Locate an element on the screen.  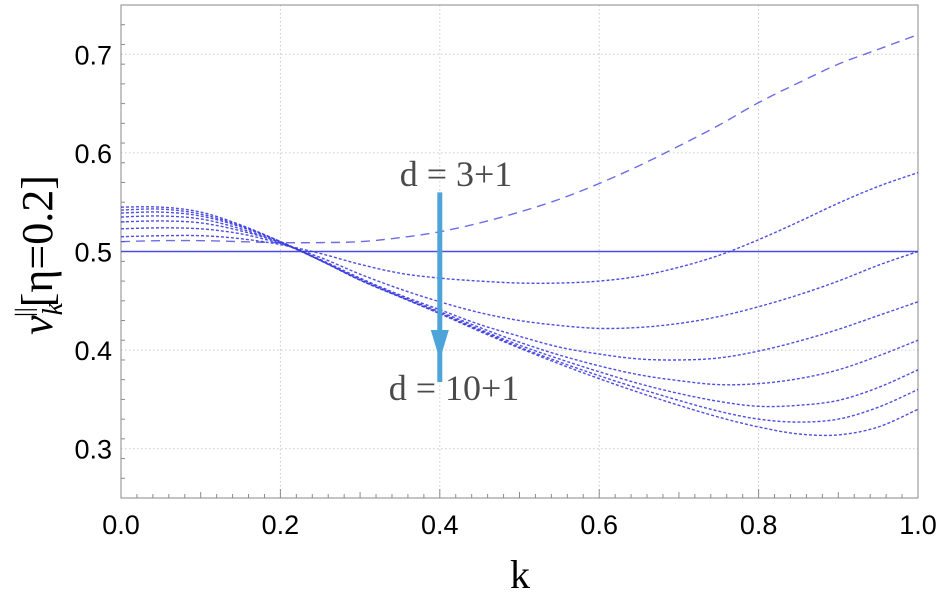
x-tick-label: 0.6 is located at coordinates (599, 525).